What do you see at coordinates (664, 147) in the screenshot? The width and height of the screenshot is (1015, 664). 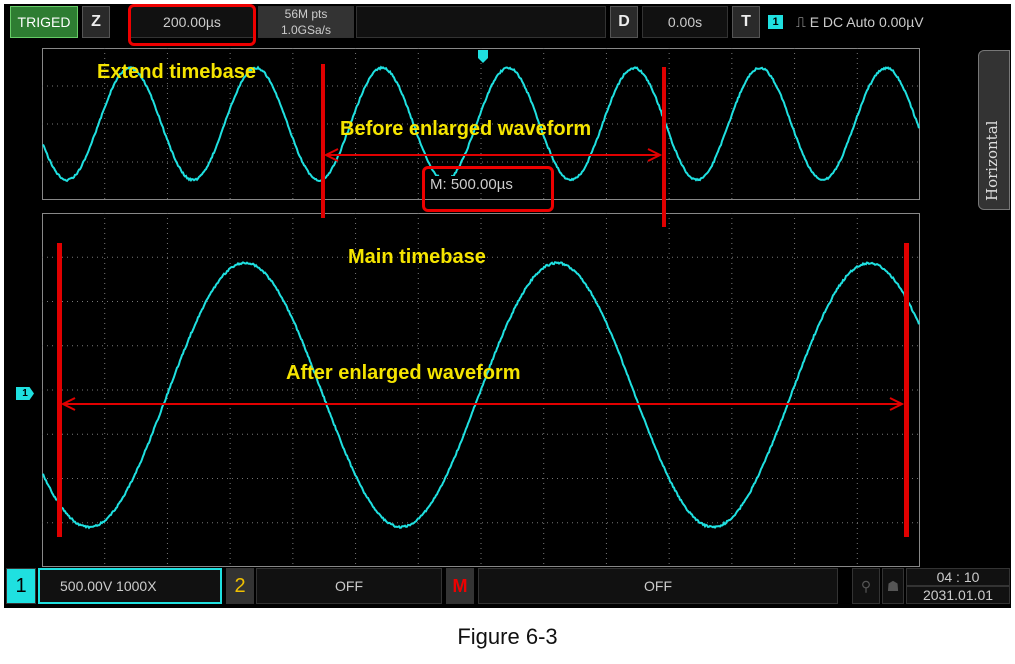 I see `before-right-marker` at bounding box center [664, 147].